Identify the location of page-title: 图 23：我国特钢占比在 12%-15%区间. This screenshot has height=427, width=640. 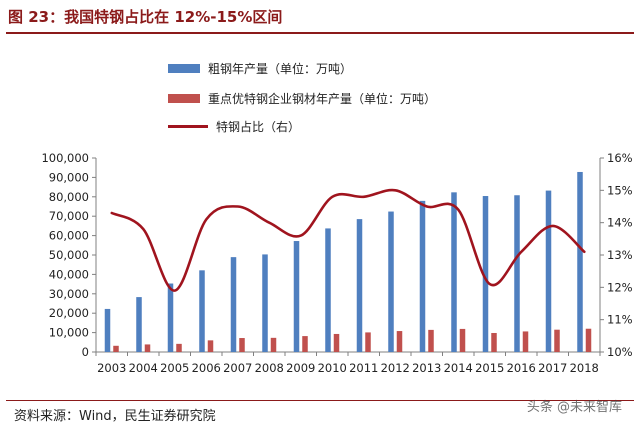
(145, 17).